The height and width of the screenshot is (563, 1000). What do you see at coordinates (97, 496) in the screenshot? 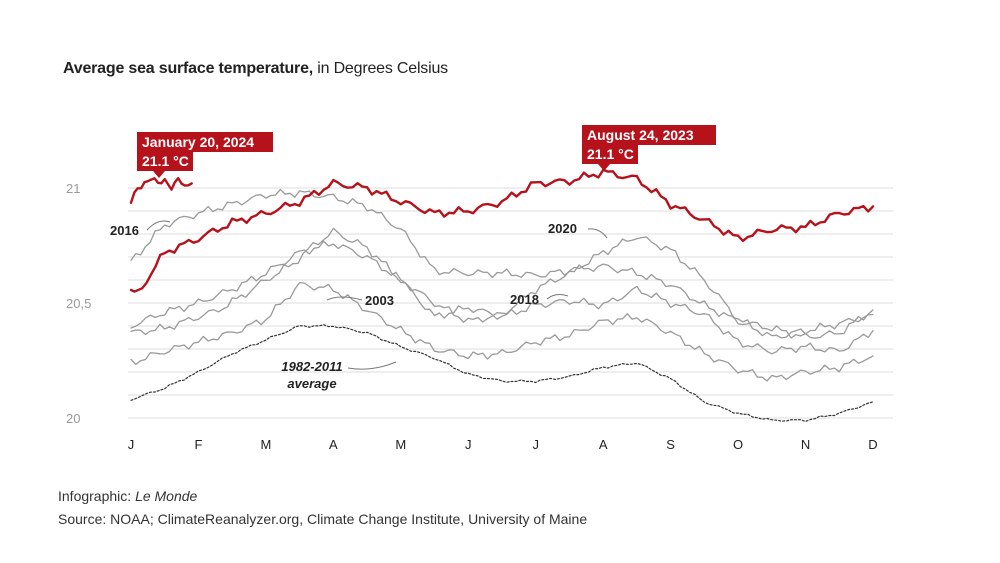
I see `credit-prefix: Infographic:` at bounding box center [97, 496].